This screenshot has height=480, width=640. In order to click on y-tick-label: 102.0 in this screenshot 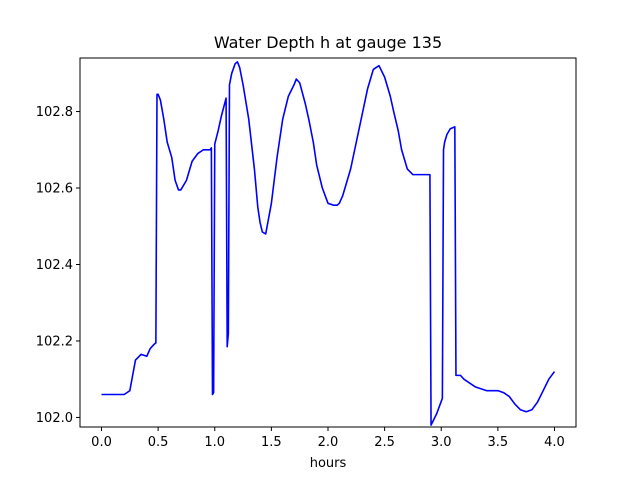, I will do `click(54, 418)`.